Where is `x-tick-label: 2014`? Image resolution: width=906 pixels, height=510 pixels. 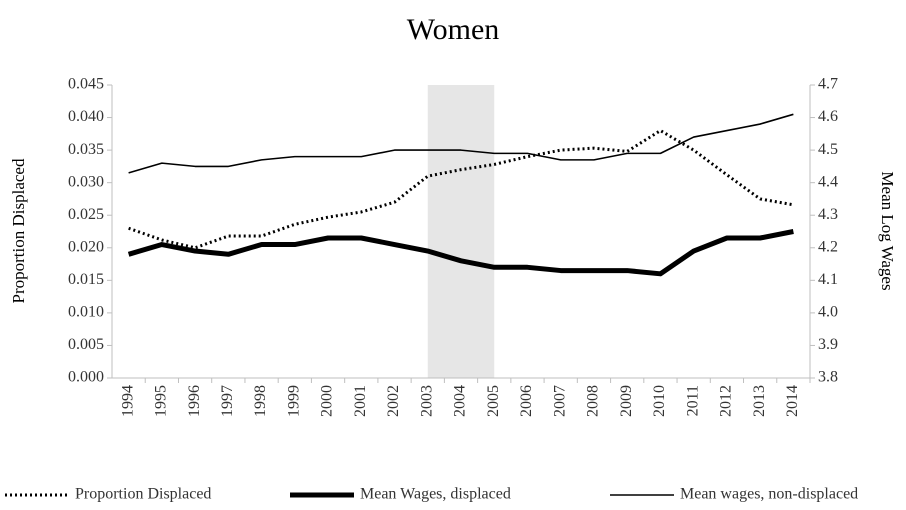
x-tick-label: 2014 is located at coordinates (792, 401).